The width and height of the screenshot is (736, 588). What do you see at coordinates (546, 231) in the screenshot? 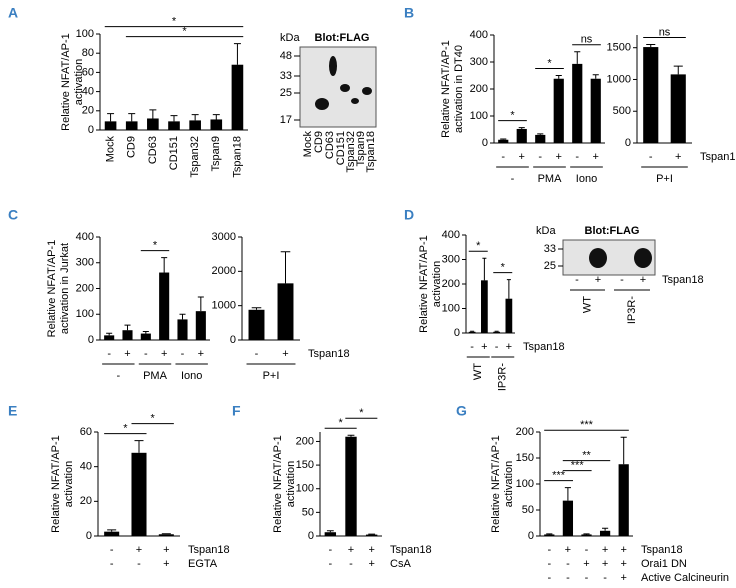
I see `blot-unit: kDa` at bounding box center [546, 231].